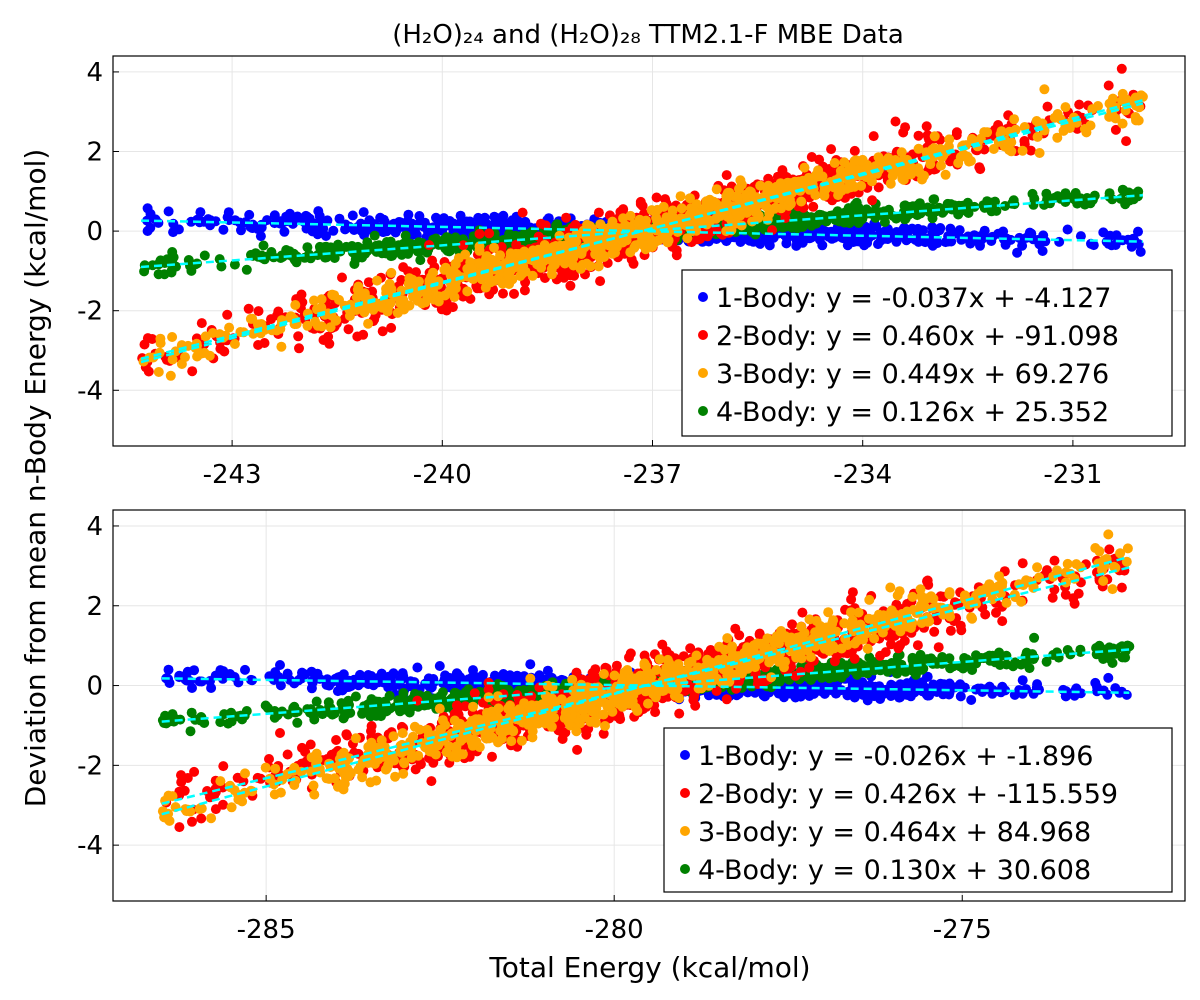  What do you see at coordinates (703, 297) in the screenshot?
I see `legend-marker-1-body` at bounding box center [703, 297].